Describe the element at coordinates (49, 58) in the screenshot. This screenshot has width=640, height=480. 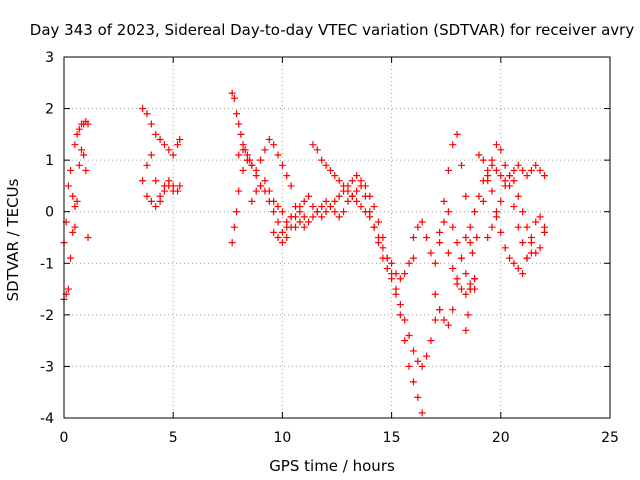
I see `y-tick-label: 3` at that location.